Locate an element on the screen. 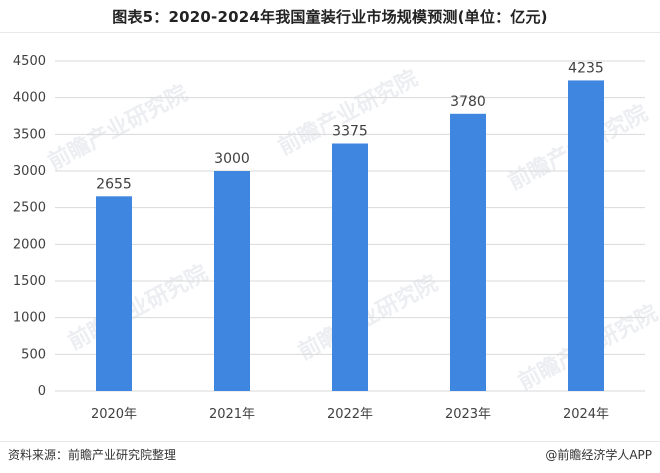  credit-note: @前瞻经济学人APP is located at coordinates (598, 455).